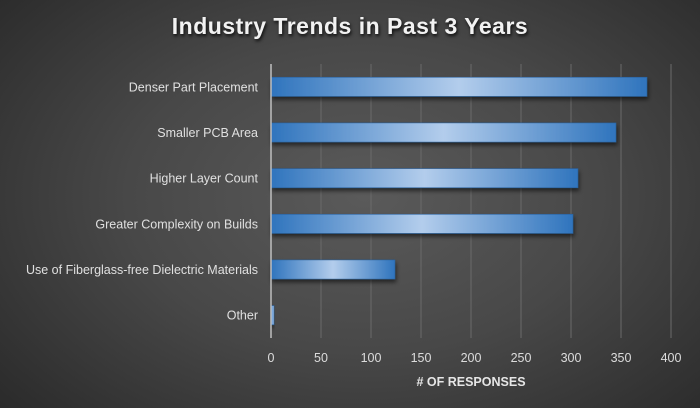 The width and height of the screenshot is (700, 408). What do you see at coordinates (521, 358) in the screenshot?
I see `x-tick-label: 250` at bounding box center [521, 358].